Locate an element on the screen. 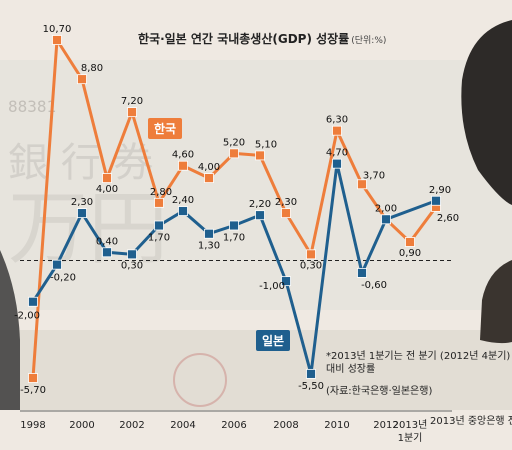  korea-data-label: 0,30 is located at coordinates (311, 265).